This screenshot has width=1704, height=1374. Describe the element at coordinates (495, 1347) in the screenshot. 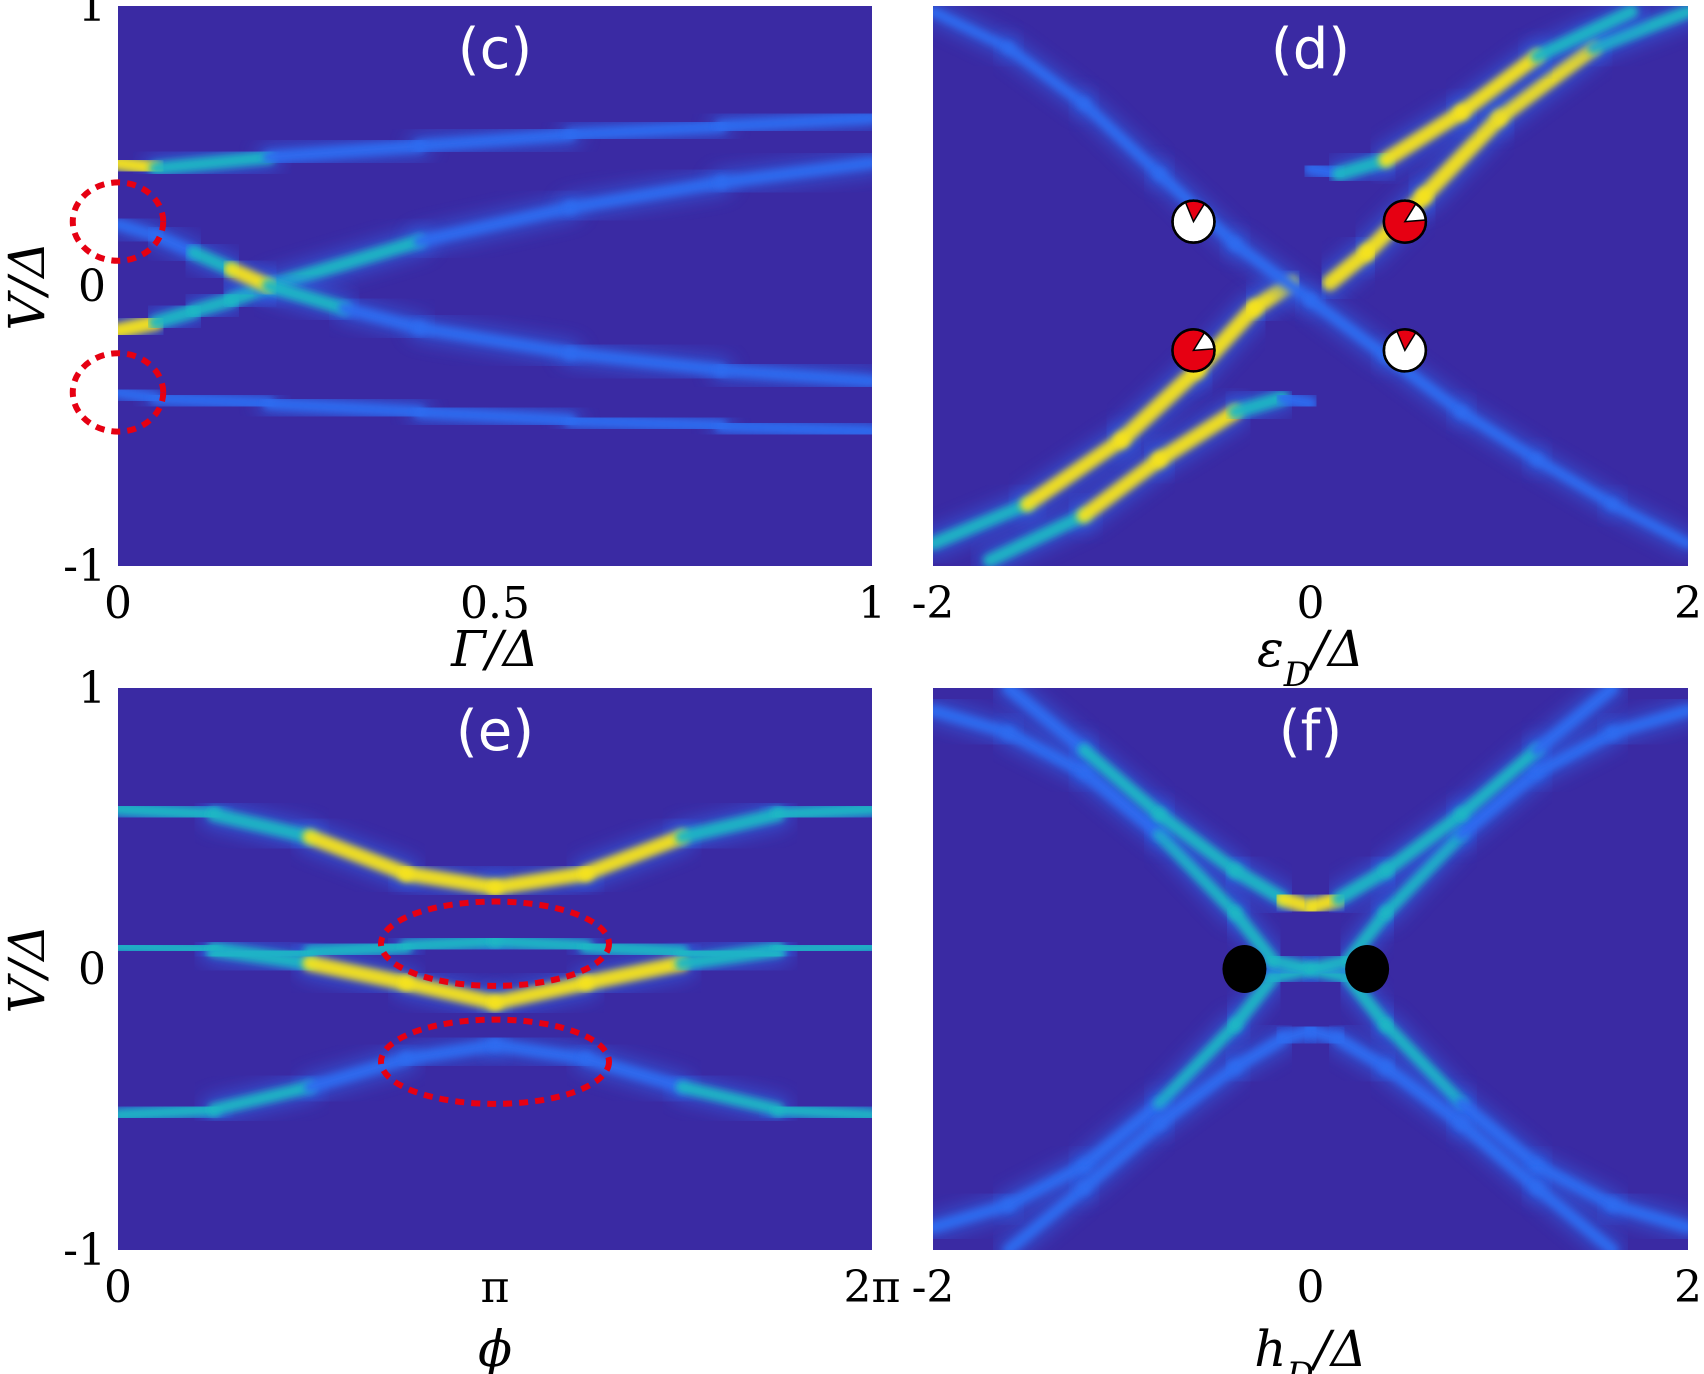

I see `panel-e-xlabel: ϕ` at that location.